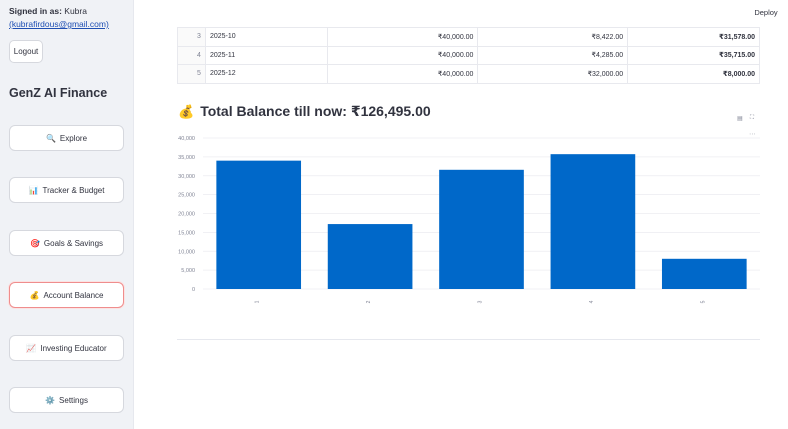 The image size is (788, 429). I want to click on sidebar-item-account-balance: 💰 Account Balance, so click(66, 295).